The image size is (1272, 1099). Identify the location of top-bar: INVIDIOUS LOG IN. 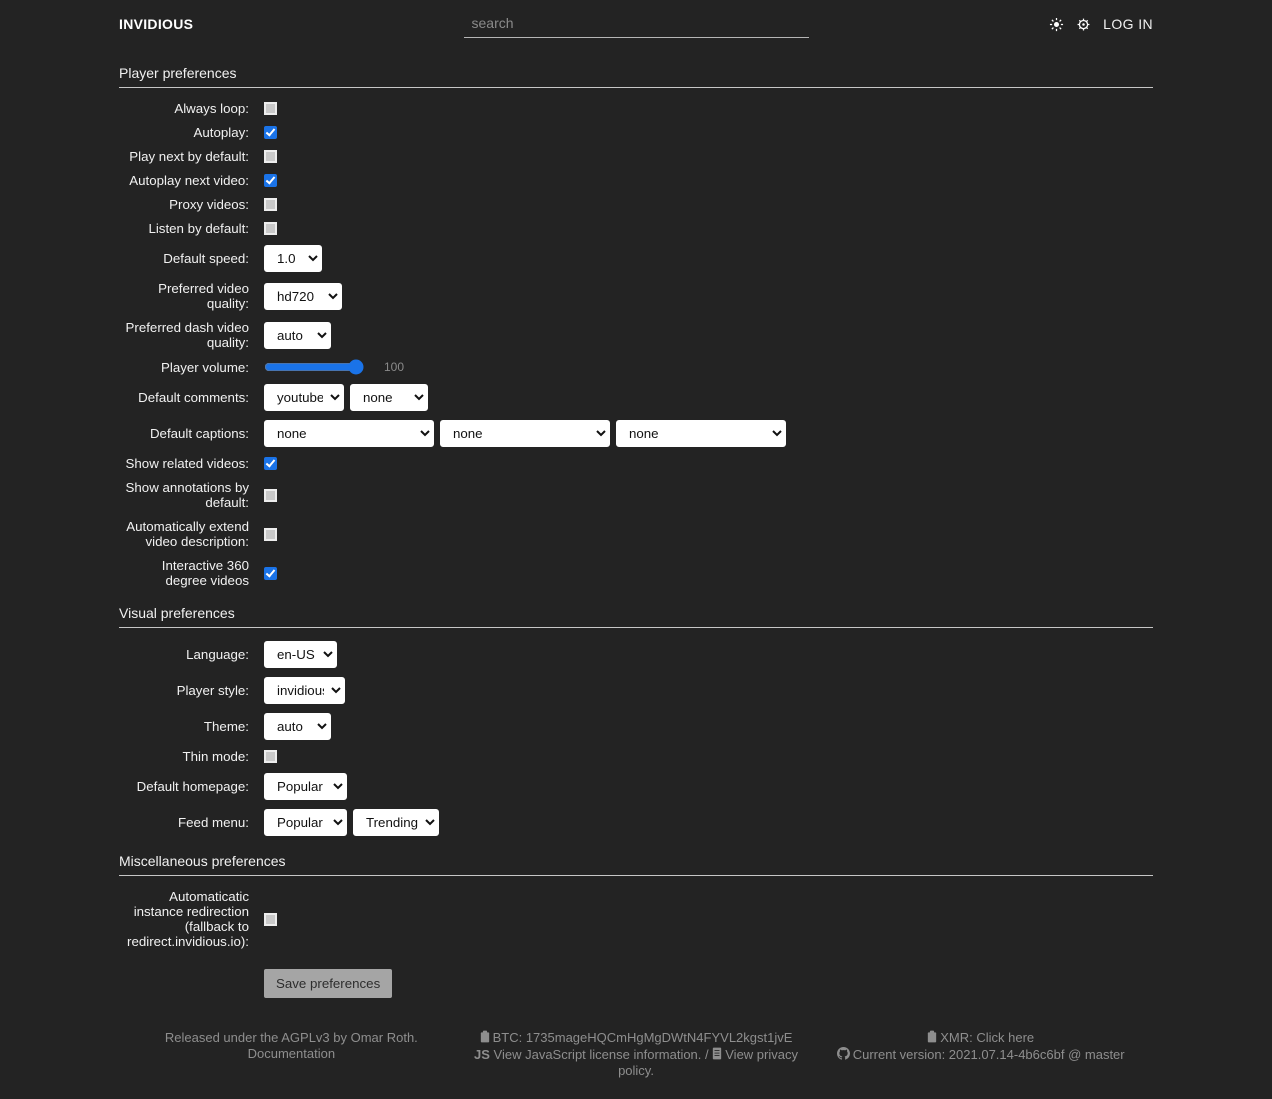
(636, 24).